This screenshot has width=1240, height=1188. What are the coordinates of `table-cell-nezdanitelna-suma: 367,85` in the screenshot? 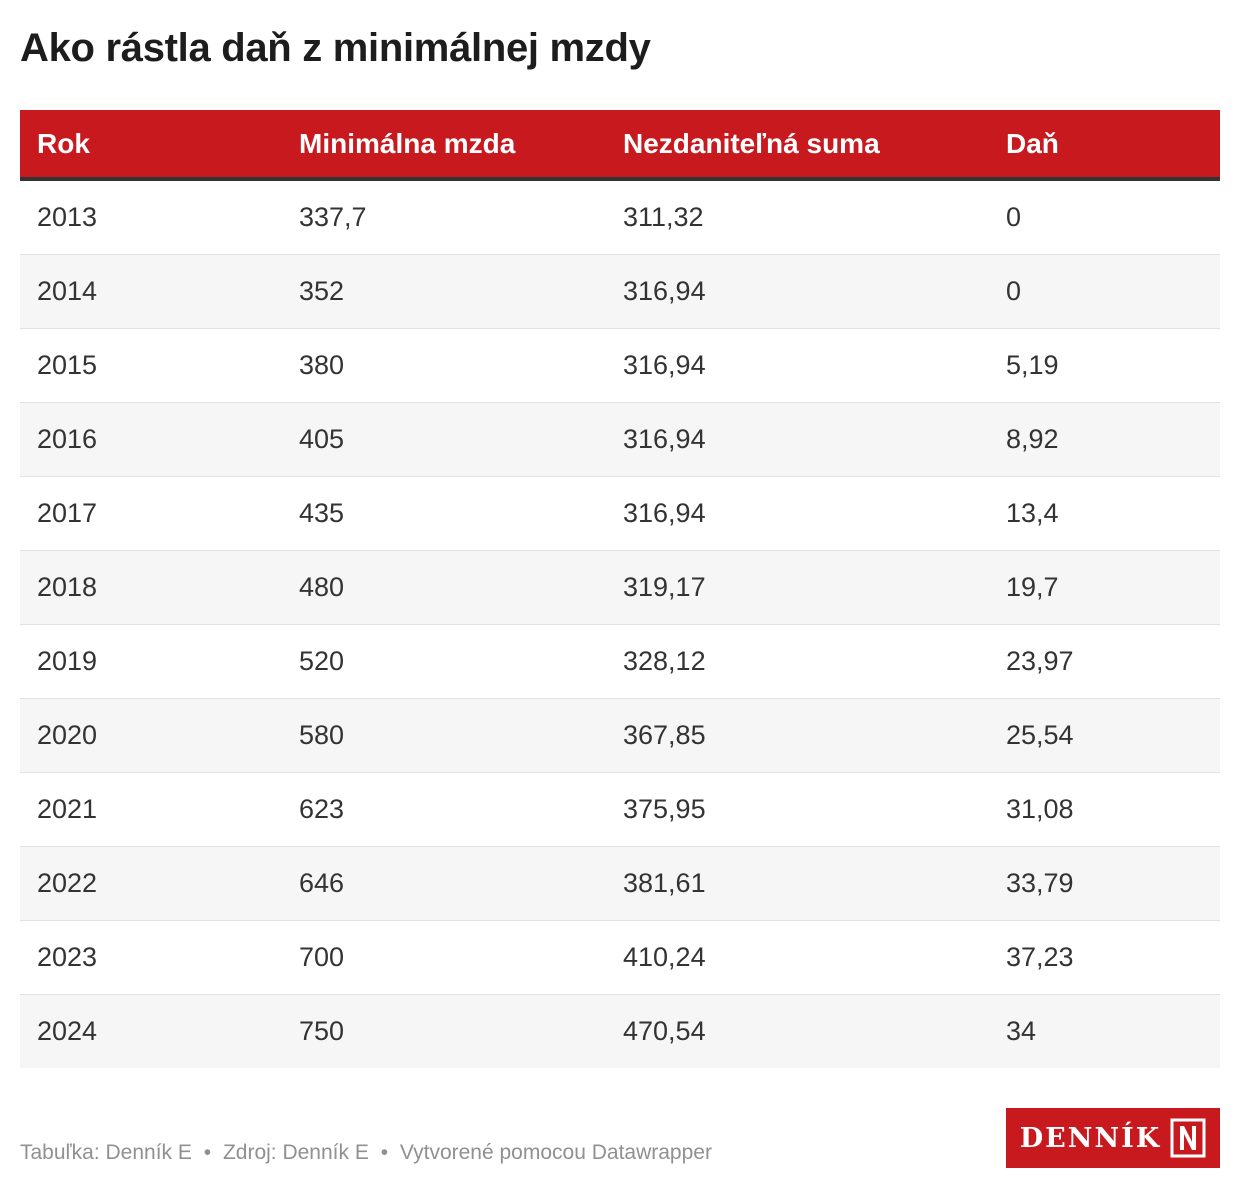 It's located at (797, 735).